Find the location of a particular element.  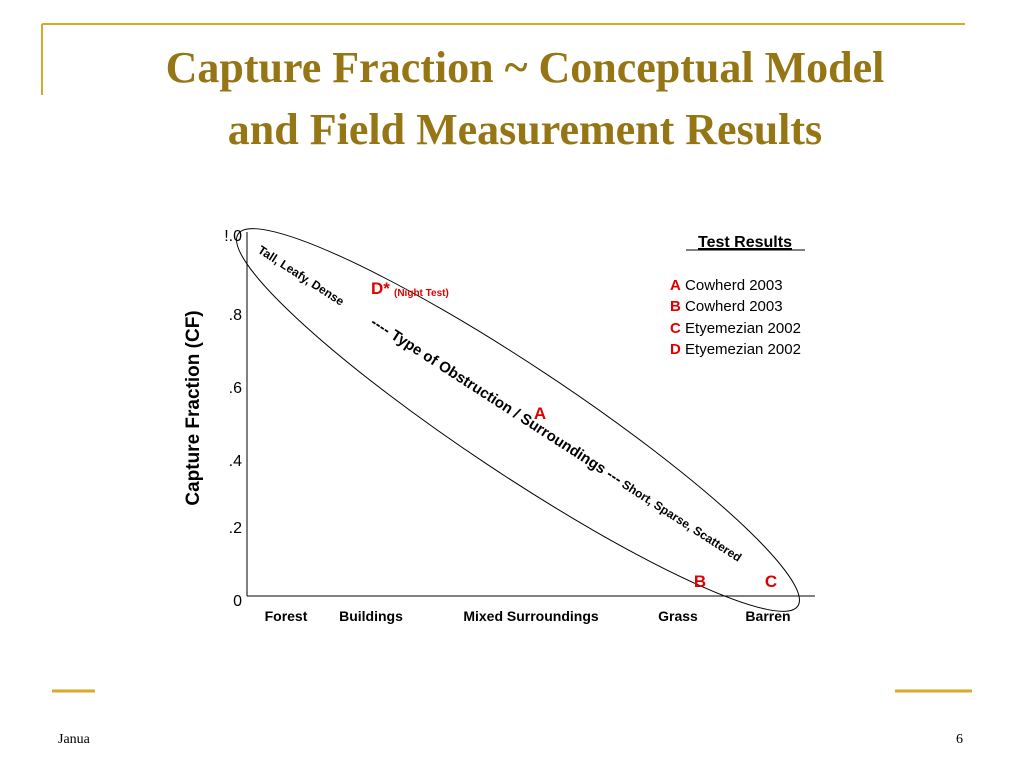

legend-entry: B Cowherd 2003 is located at coordinates (726, 306).